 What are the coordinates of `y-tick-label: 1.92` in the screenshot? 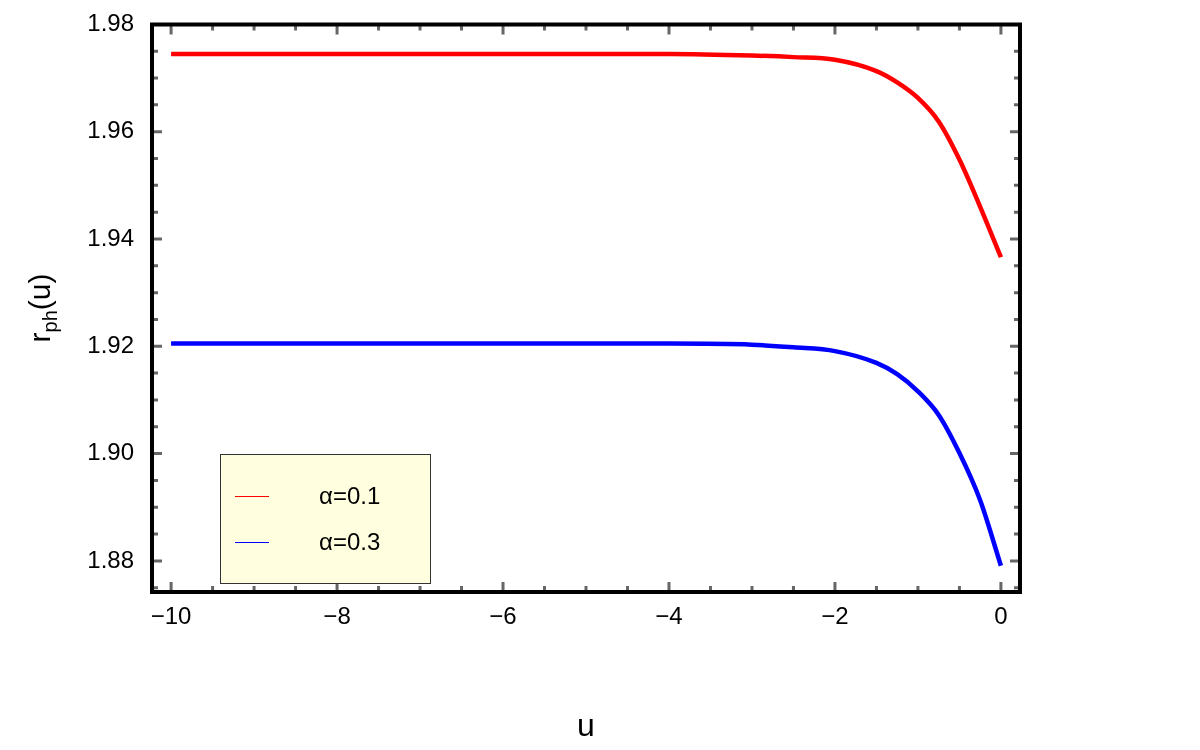 It's located at (110, 344).